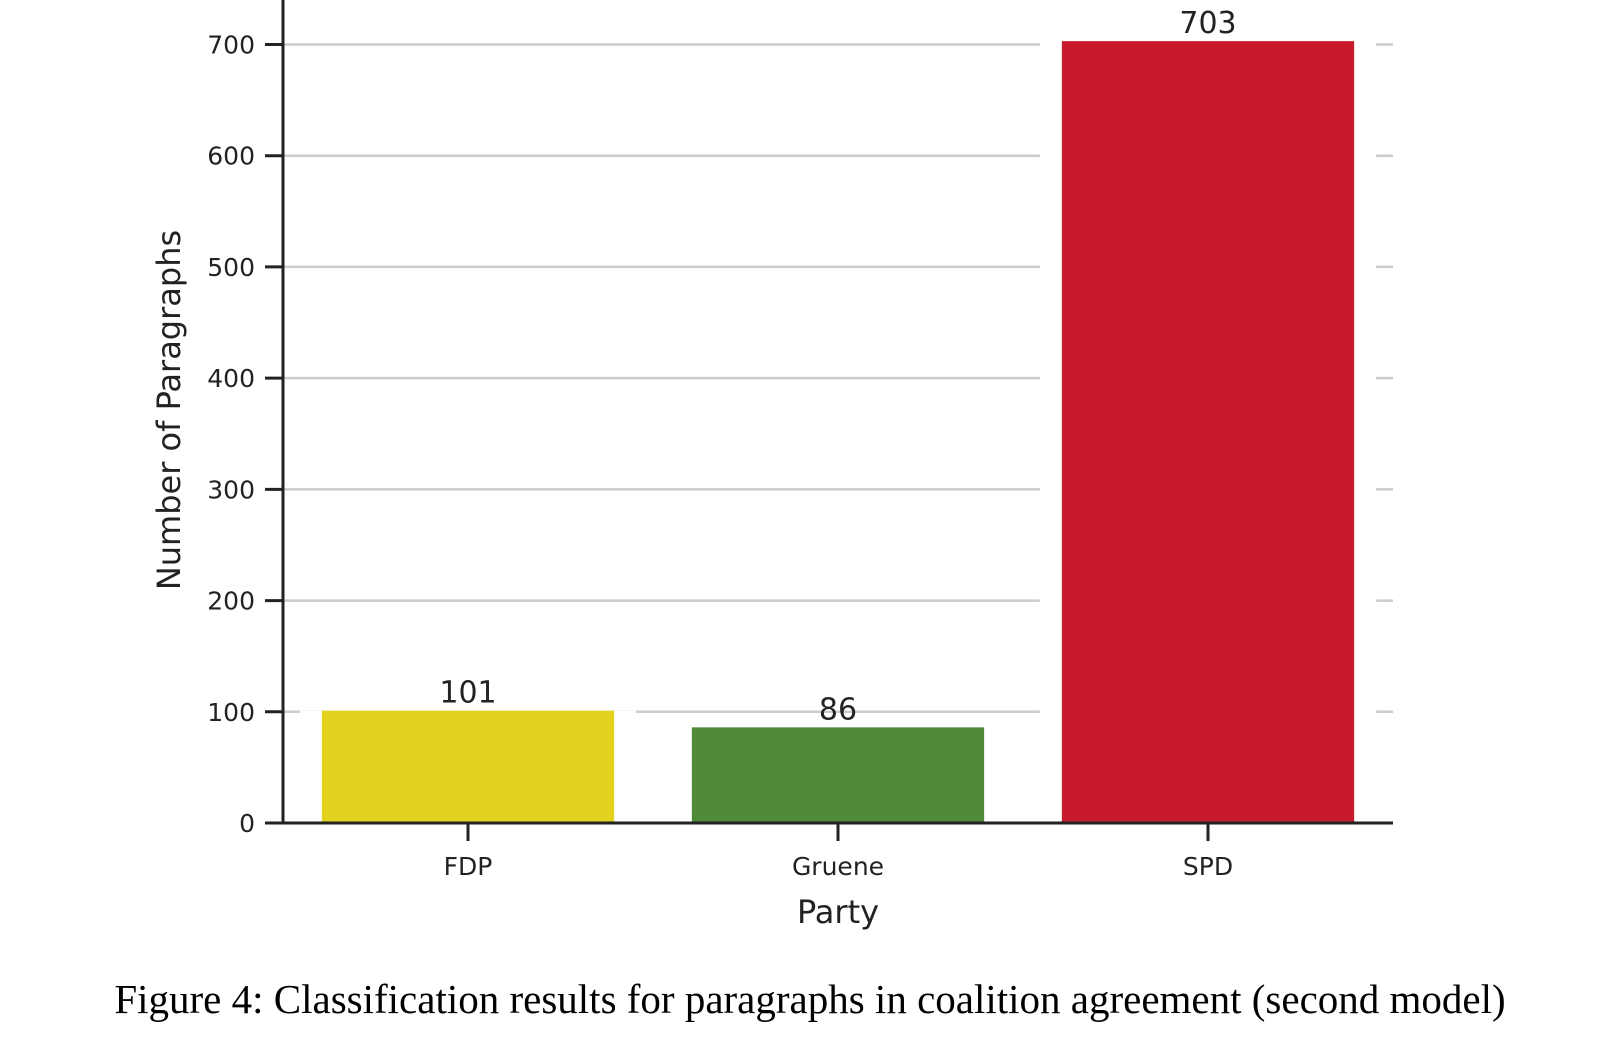 This screenshot has width=1620, height=1060. Describe the element at coordinates (468, 866) in the screenshot. I see `x-tick-label: FDP` at that location.